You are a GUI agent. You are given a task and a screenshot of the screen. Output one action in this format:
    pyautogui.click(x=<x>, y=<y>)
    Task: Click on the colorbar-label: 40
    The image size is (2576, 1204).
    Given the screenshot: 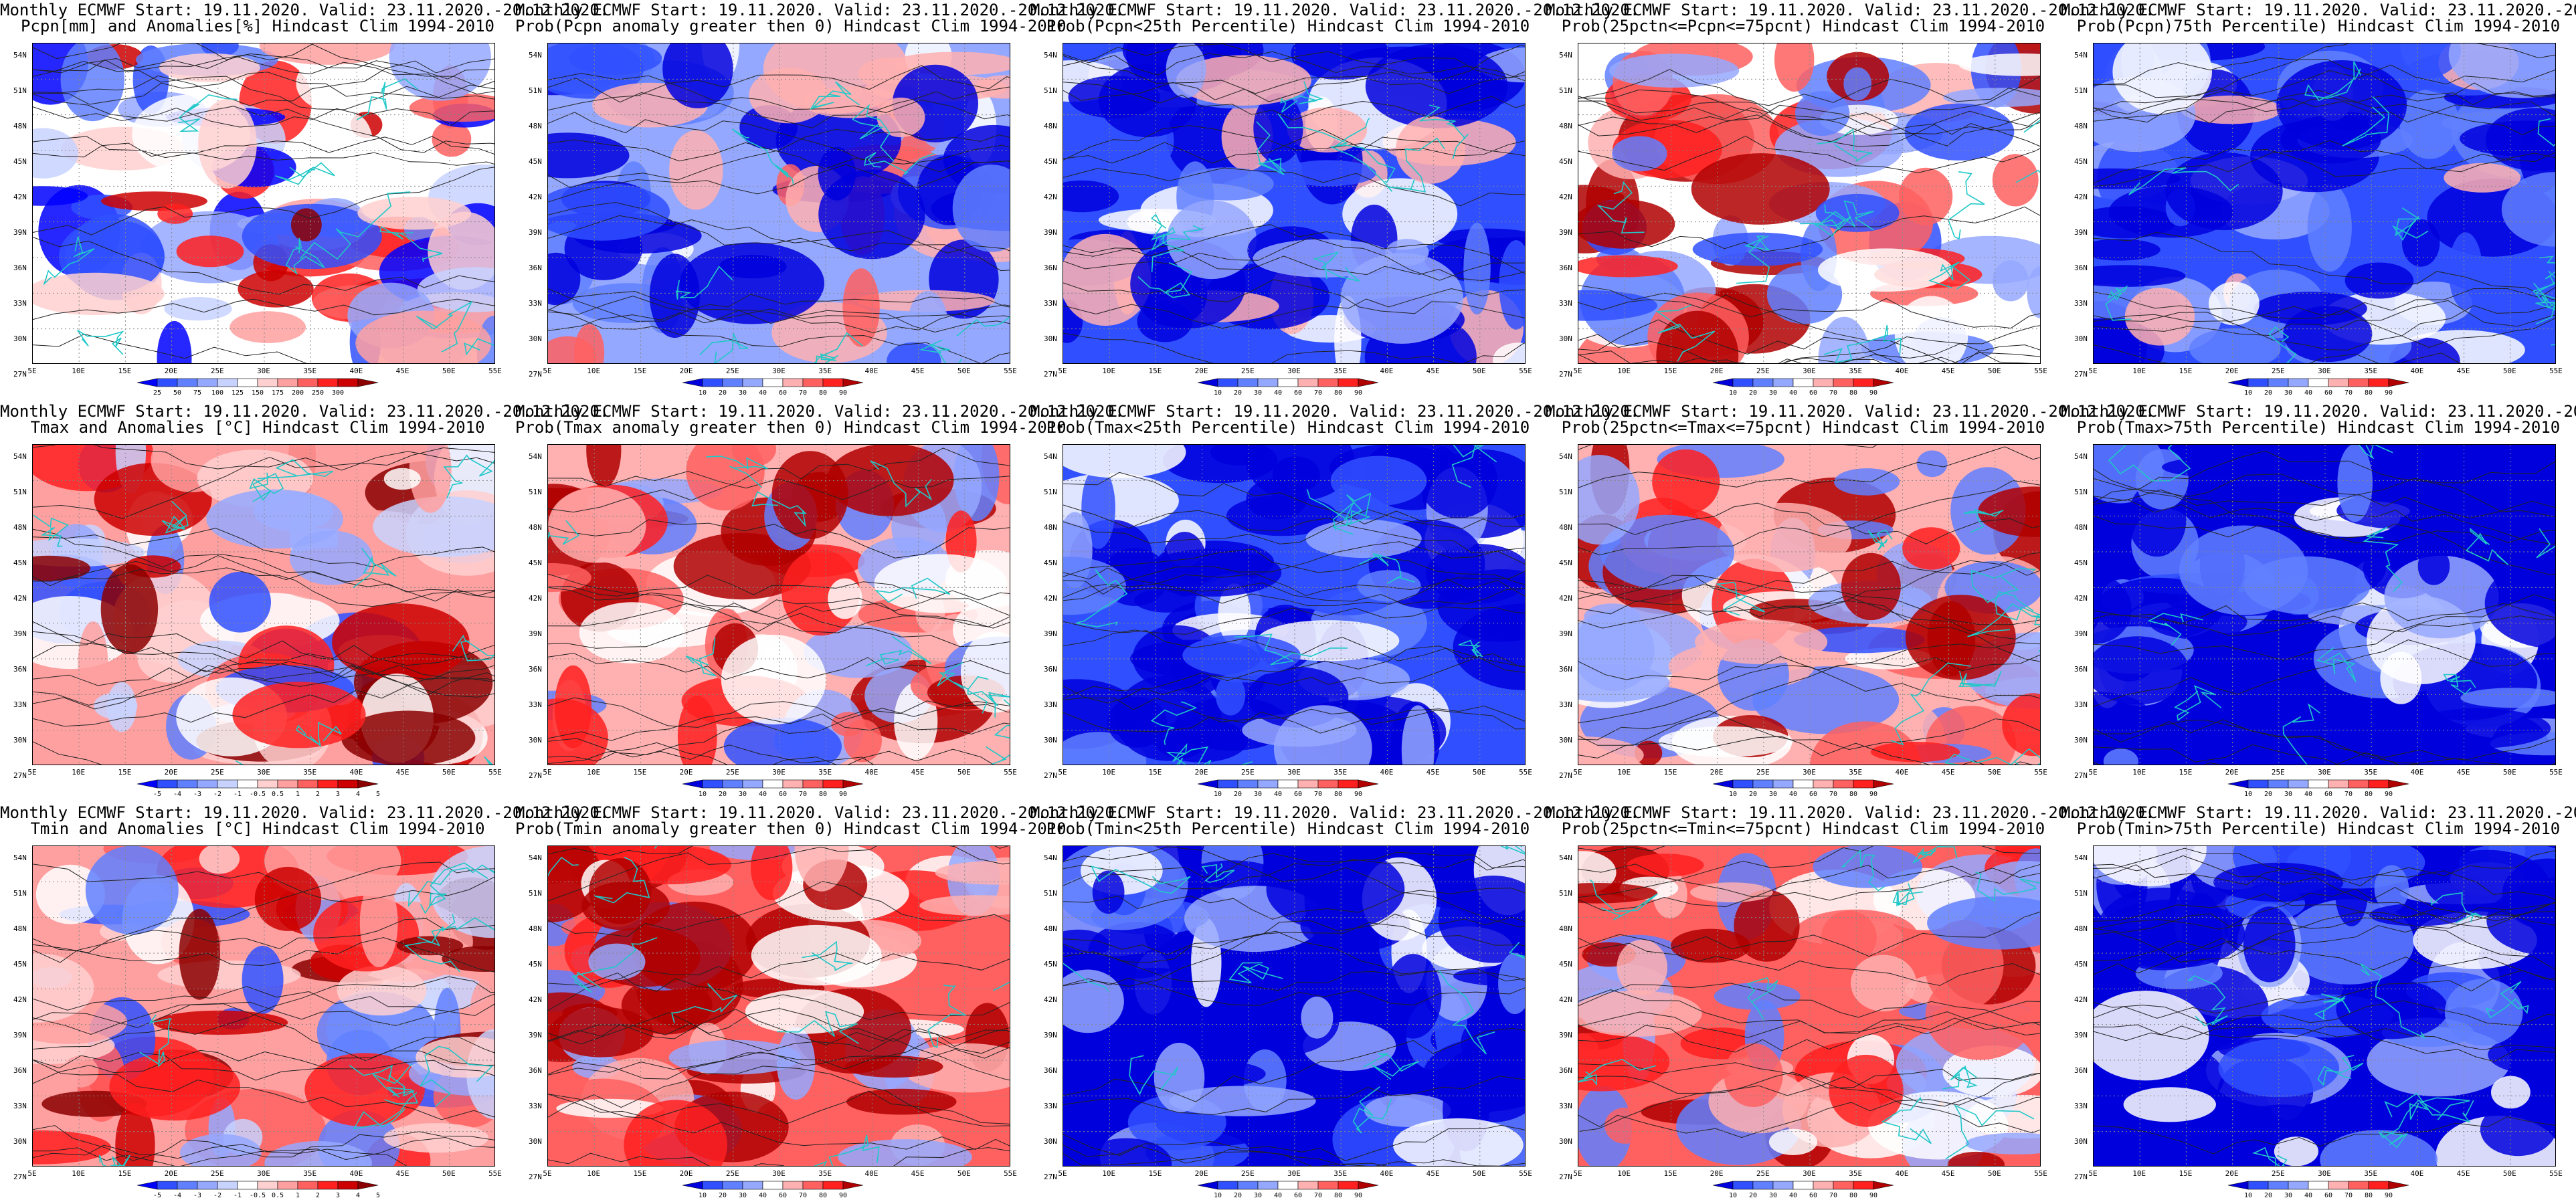 What is the action you would take?
    pyautogui.click(x=763, y=794)
    